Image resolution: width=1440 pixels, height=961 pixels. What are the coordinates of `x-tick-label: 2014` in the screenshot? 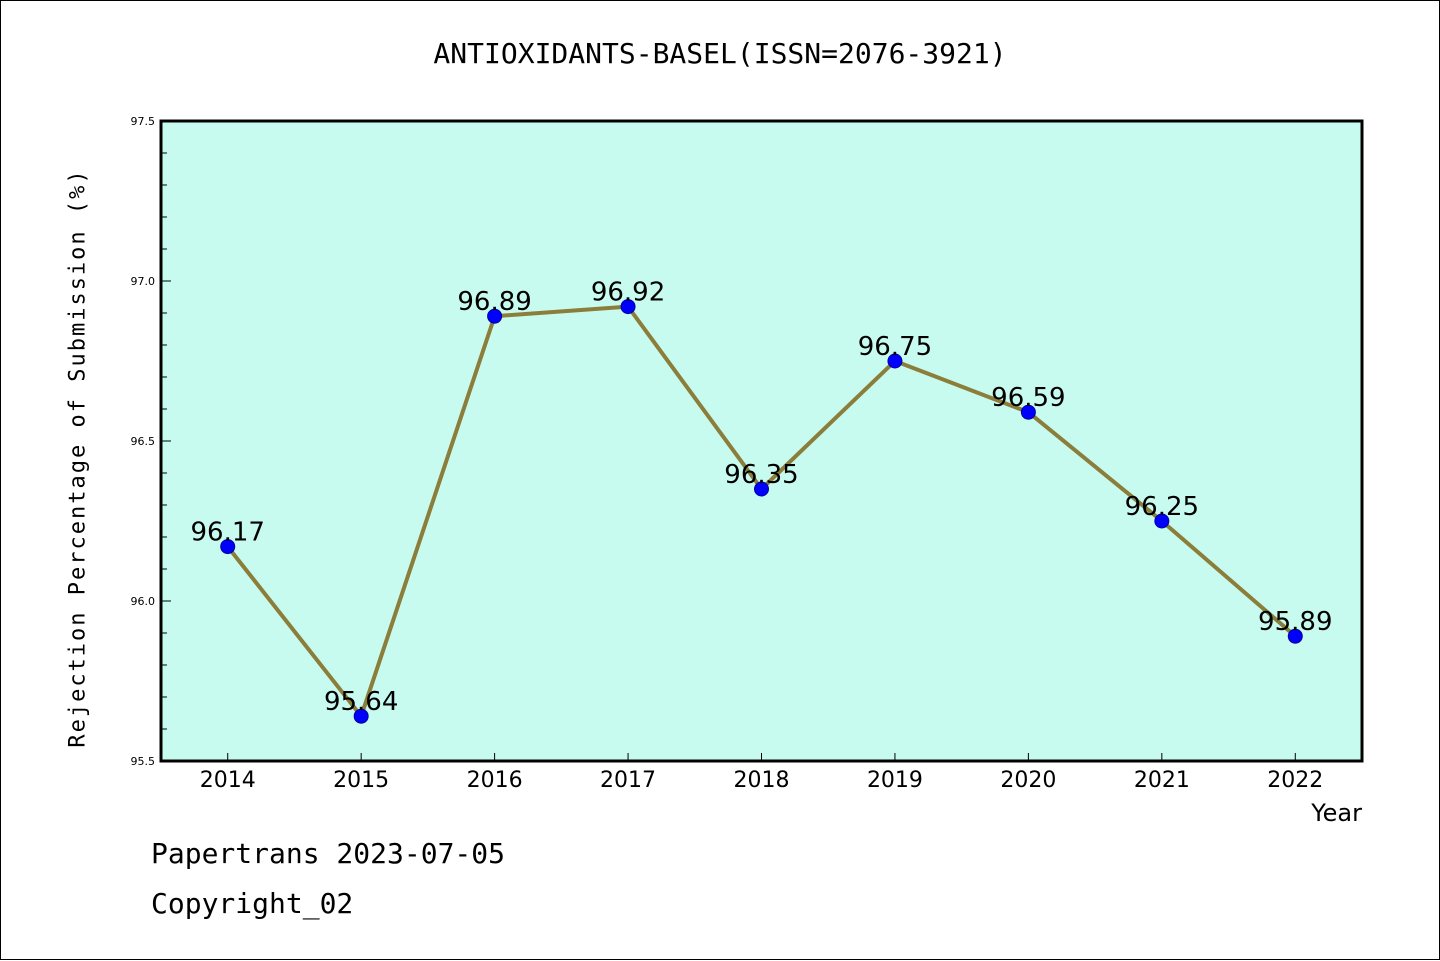 It's located at (228, 780).